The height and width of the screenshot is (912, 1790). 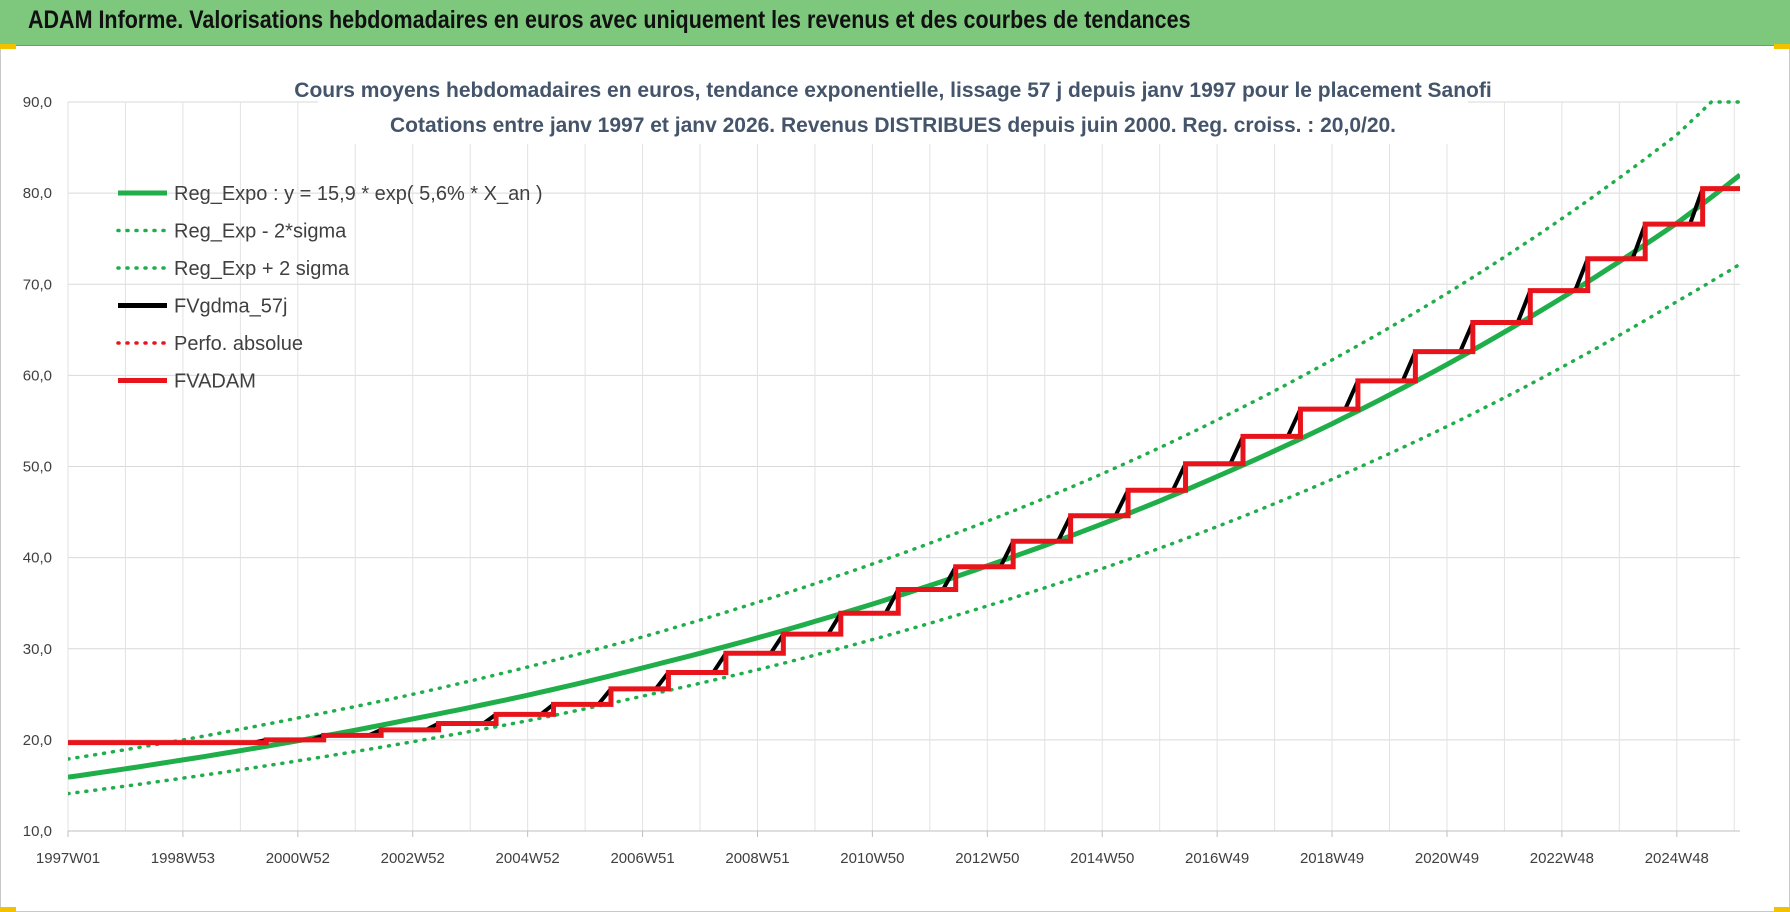 I want to click on x-tick-label: 2016W49, so click(x=1217, y=858).